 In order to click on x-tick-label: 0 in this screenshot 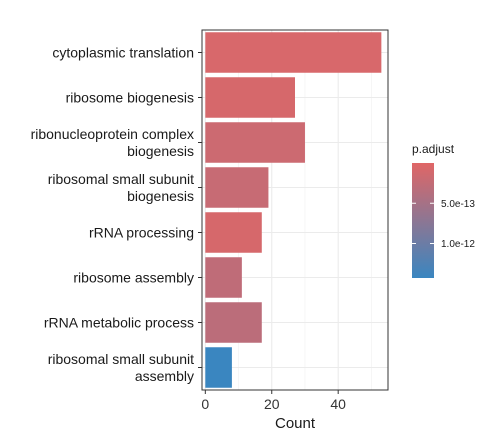, I will do `click(205, 404)`.